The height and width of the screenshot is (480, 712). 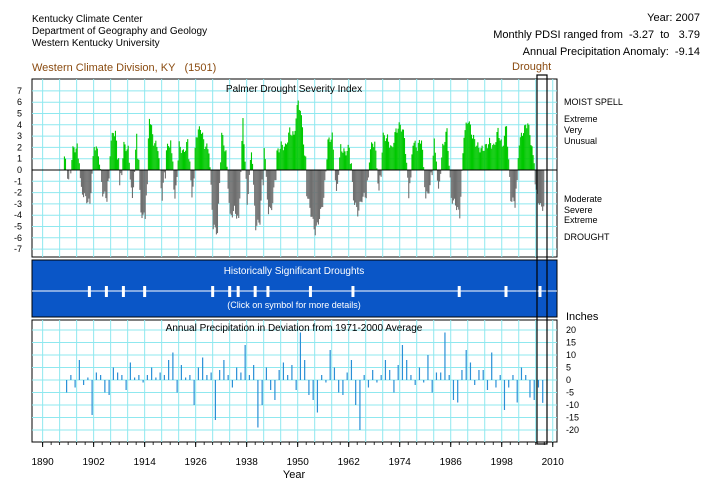 I want to click on pdsi-y-tick-label: -6, so click(x=18, y=238).